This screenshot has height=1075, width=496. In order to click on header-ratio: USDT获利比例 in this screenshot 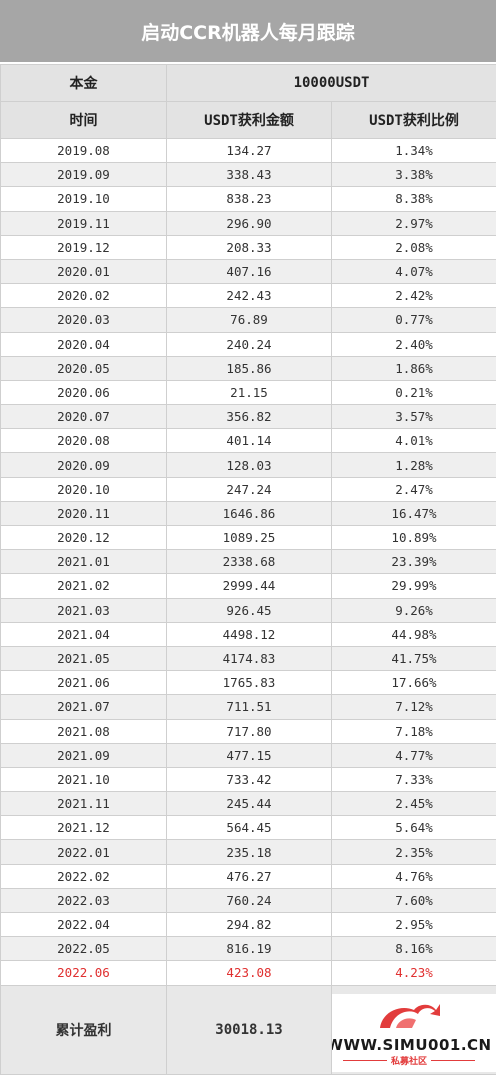, I will do `click(414, 120)`.